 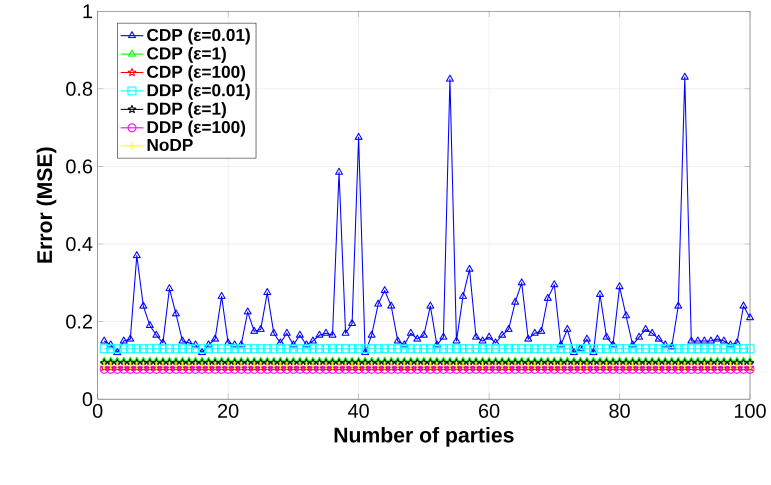 I want to click on x-tick-label: 40, so click(x=358, y=411).